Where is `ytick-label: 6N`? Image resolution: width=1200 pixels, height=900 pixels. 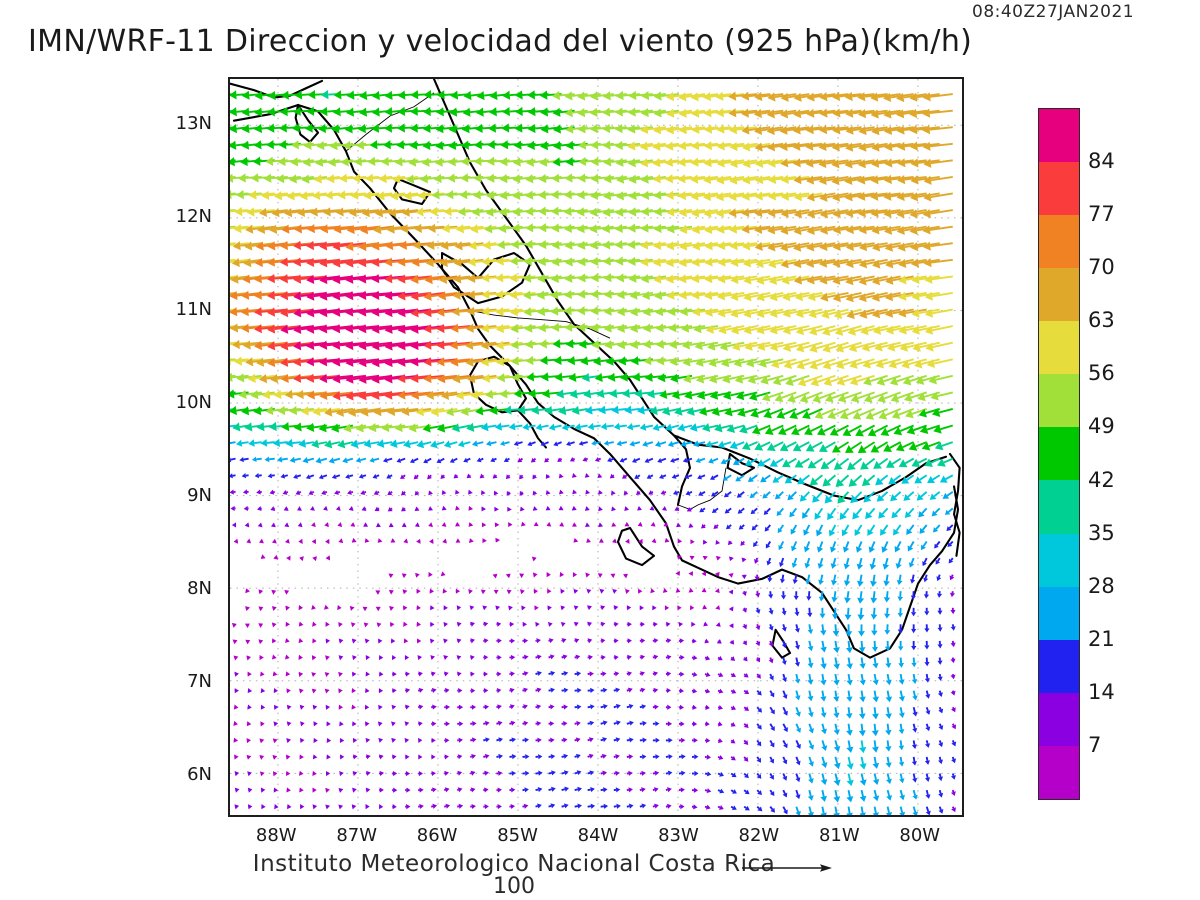 ytick-label: 6N is located at coordinates (199, 775).